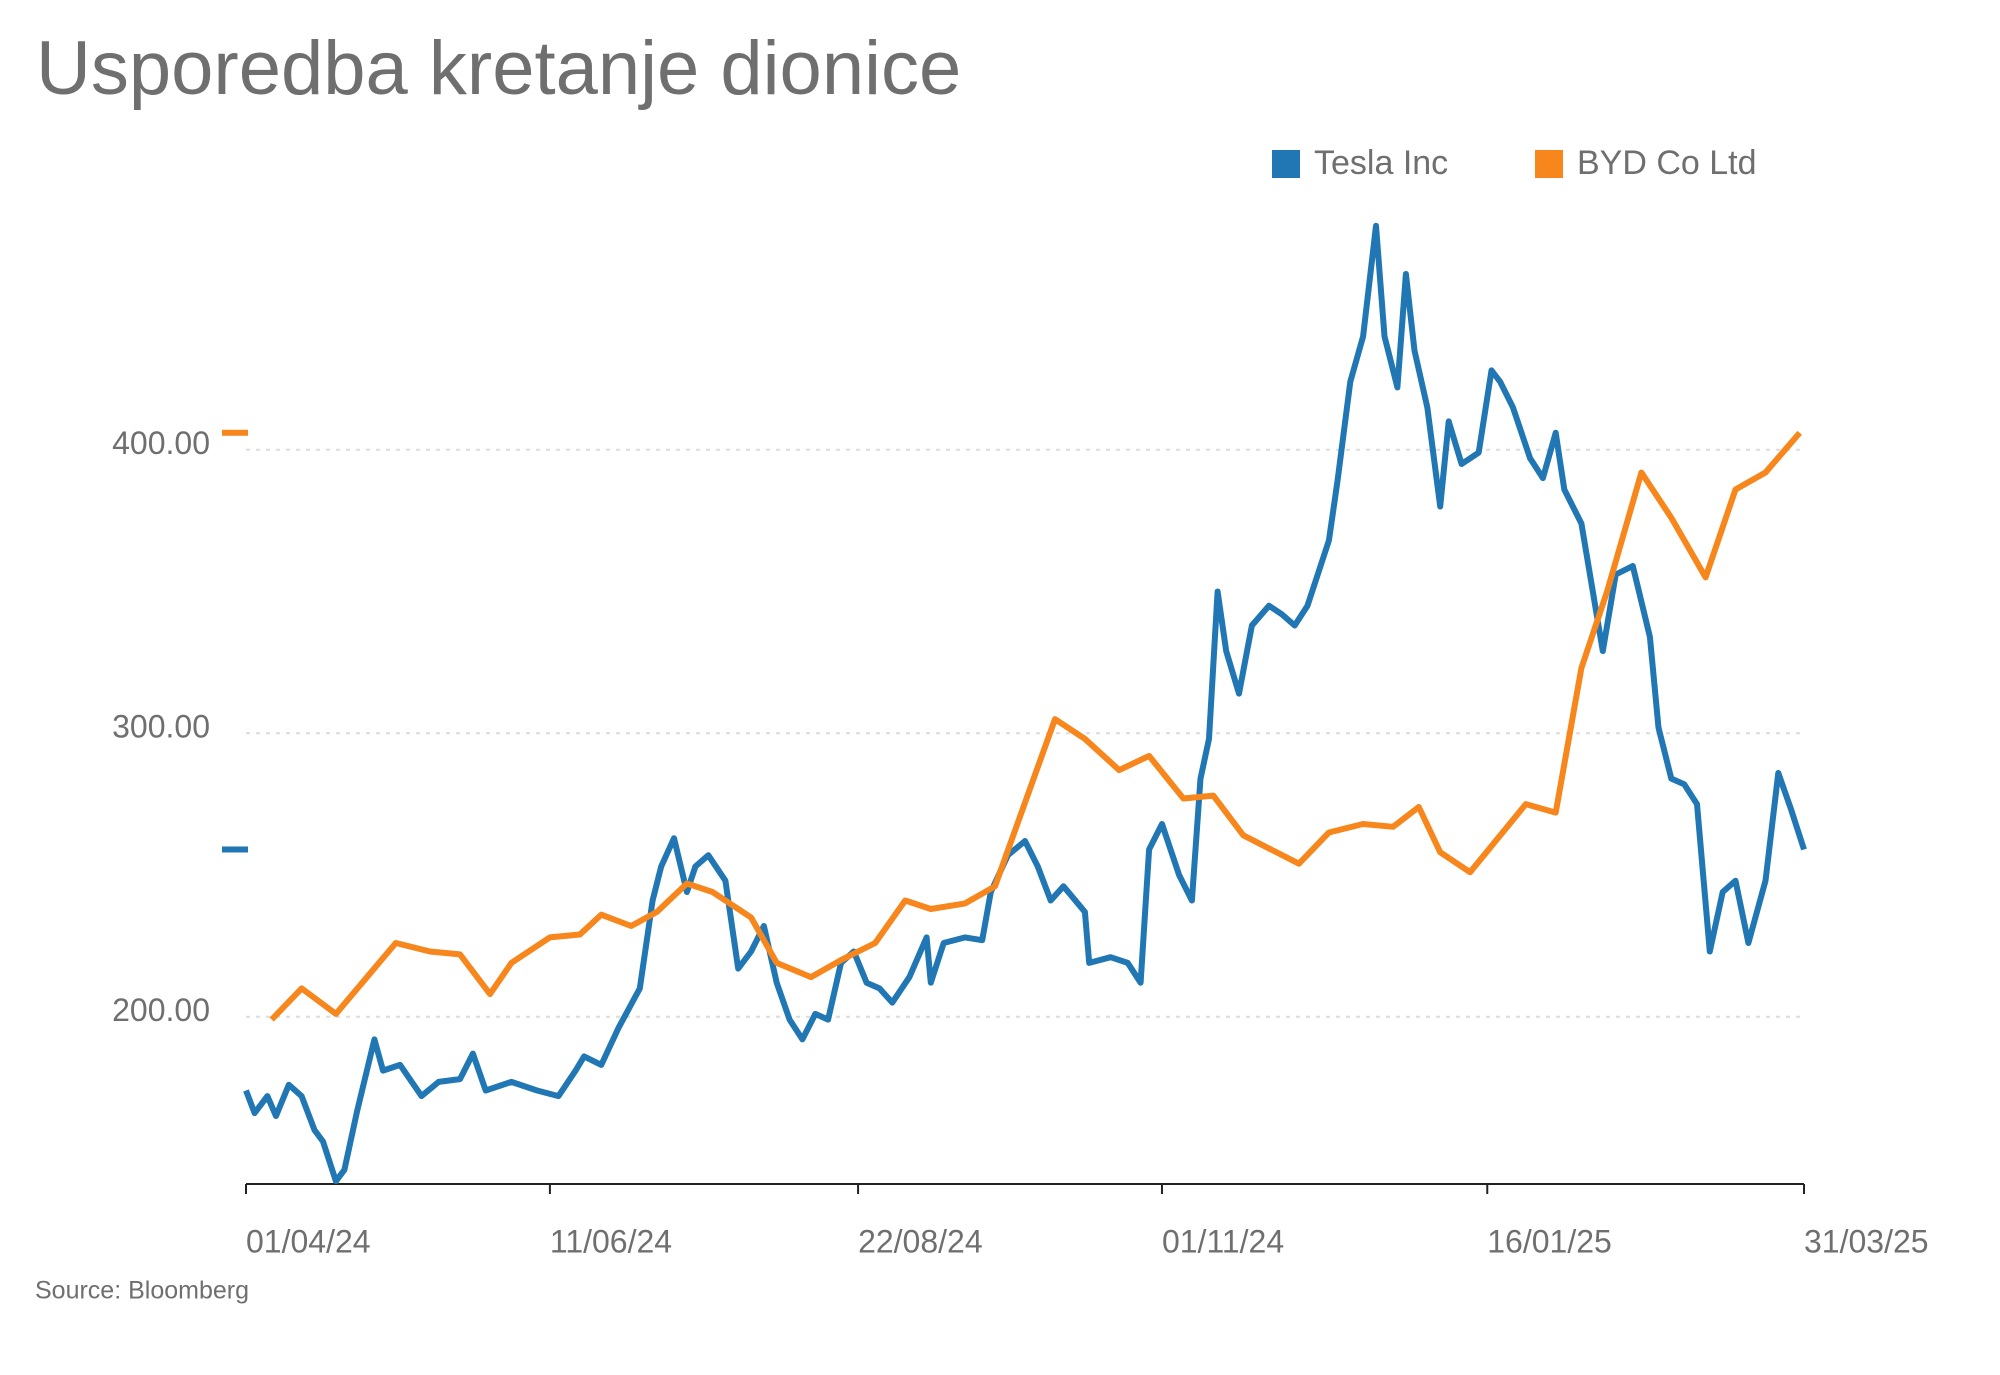 The height and width of the screenshot is (1375, 2000). I want to click on legend-label: BYD Co Ltd, so click(1667, 163).